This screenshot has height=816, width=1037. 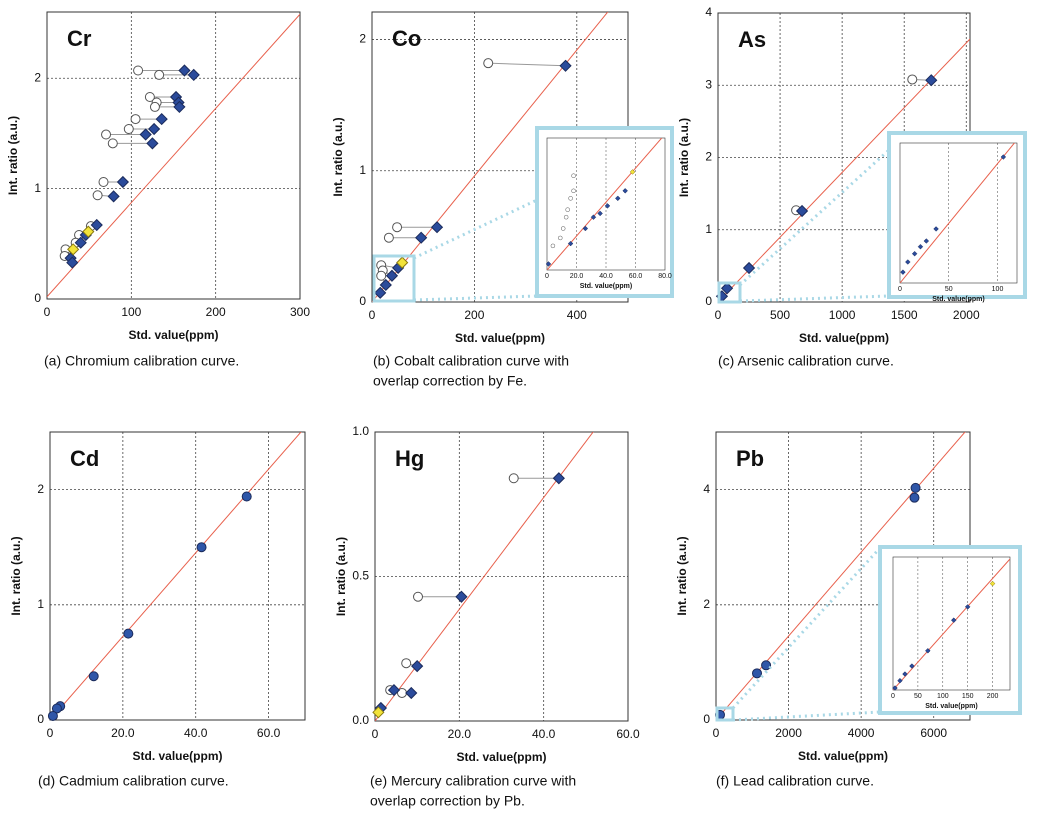 I want to click on x-tick-label: 1500, so click(x=904, y=315).